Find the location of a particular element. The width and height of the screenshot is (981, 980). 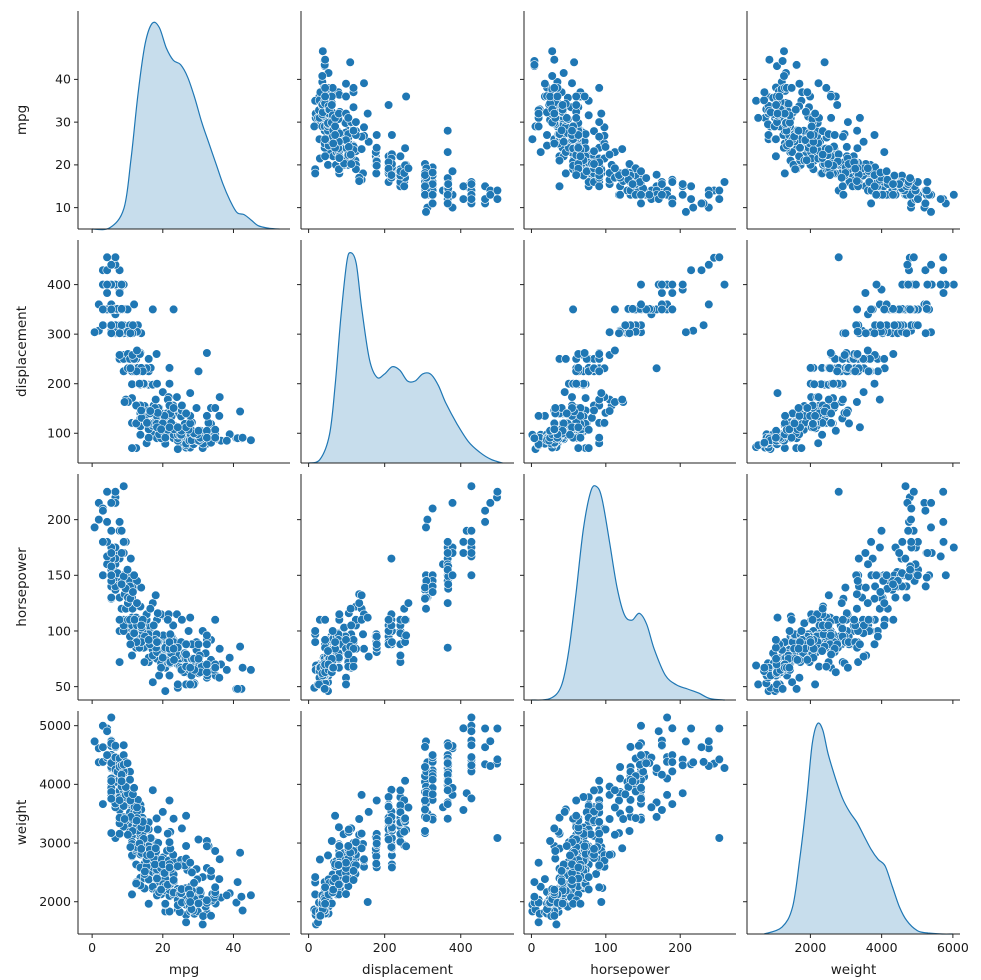

ylabel-horsepower: horsepower is located at coordinates (22, 587).